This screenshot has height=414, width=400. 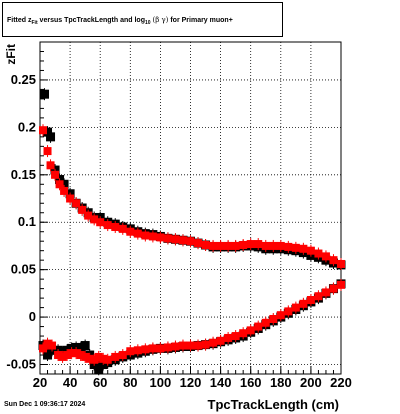 What do you see at coordinates (91, 20) in the screenshot?
I see `title-mid: versus TpcTrackLength and log` at bounding box center [91, 20].